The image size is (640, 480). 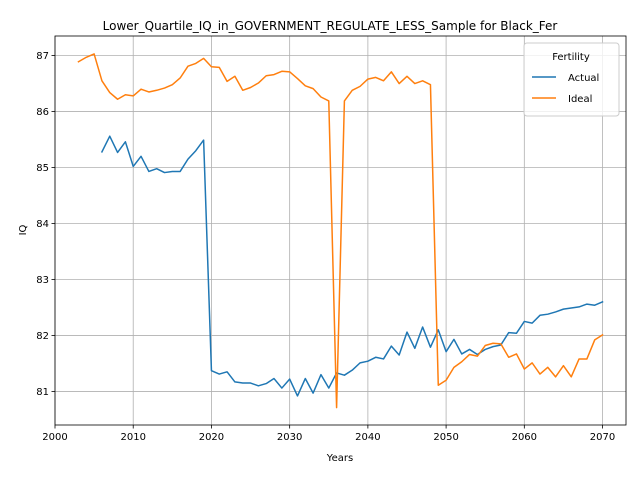 I want to click on legend-label-ideal: Ideal, so click(x=580, y=99).